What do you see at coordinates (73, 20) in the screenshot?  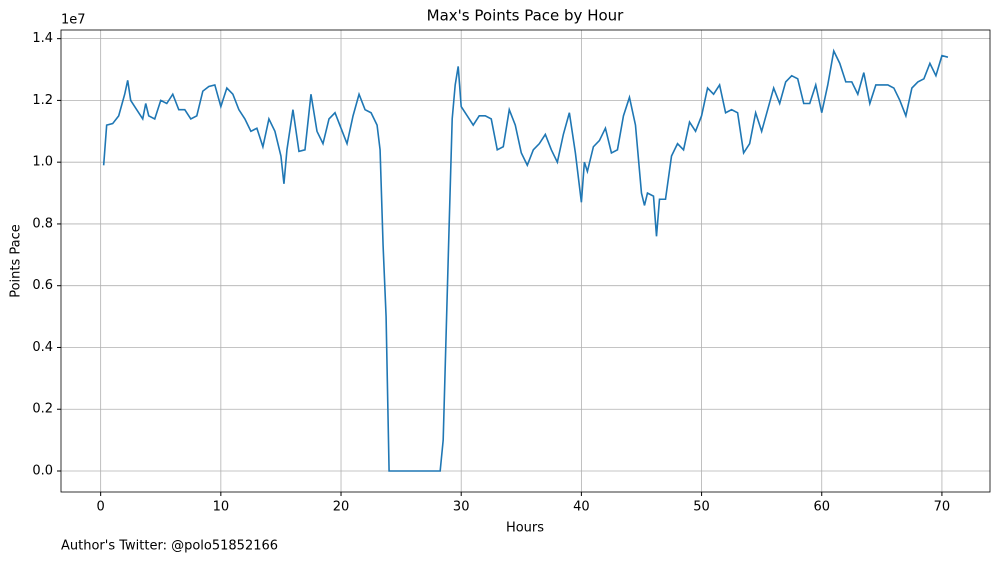 I see `y-offset-label: 1e7` at bounding box center [73, 20].